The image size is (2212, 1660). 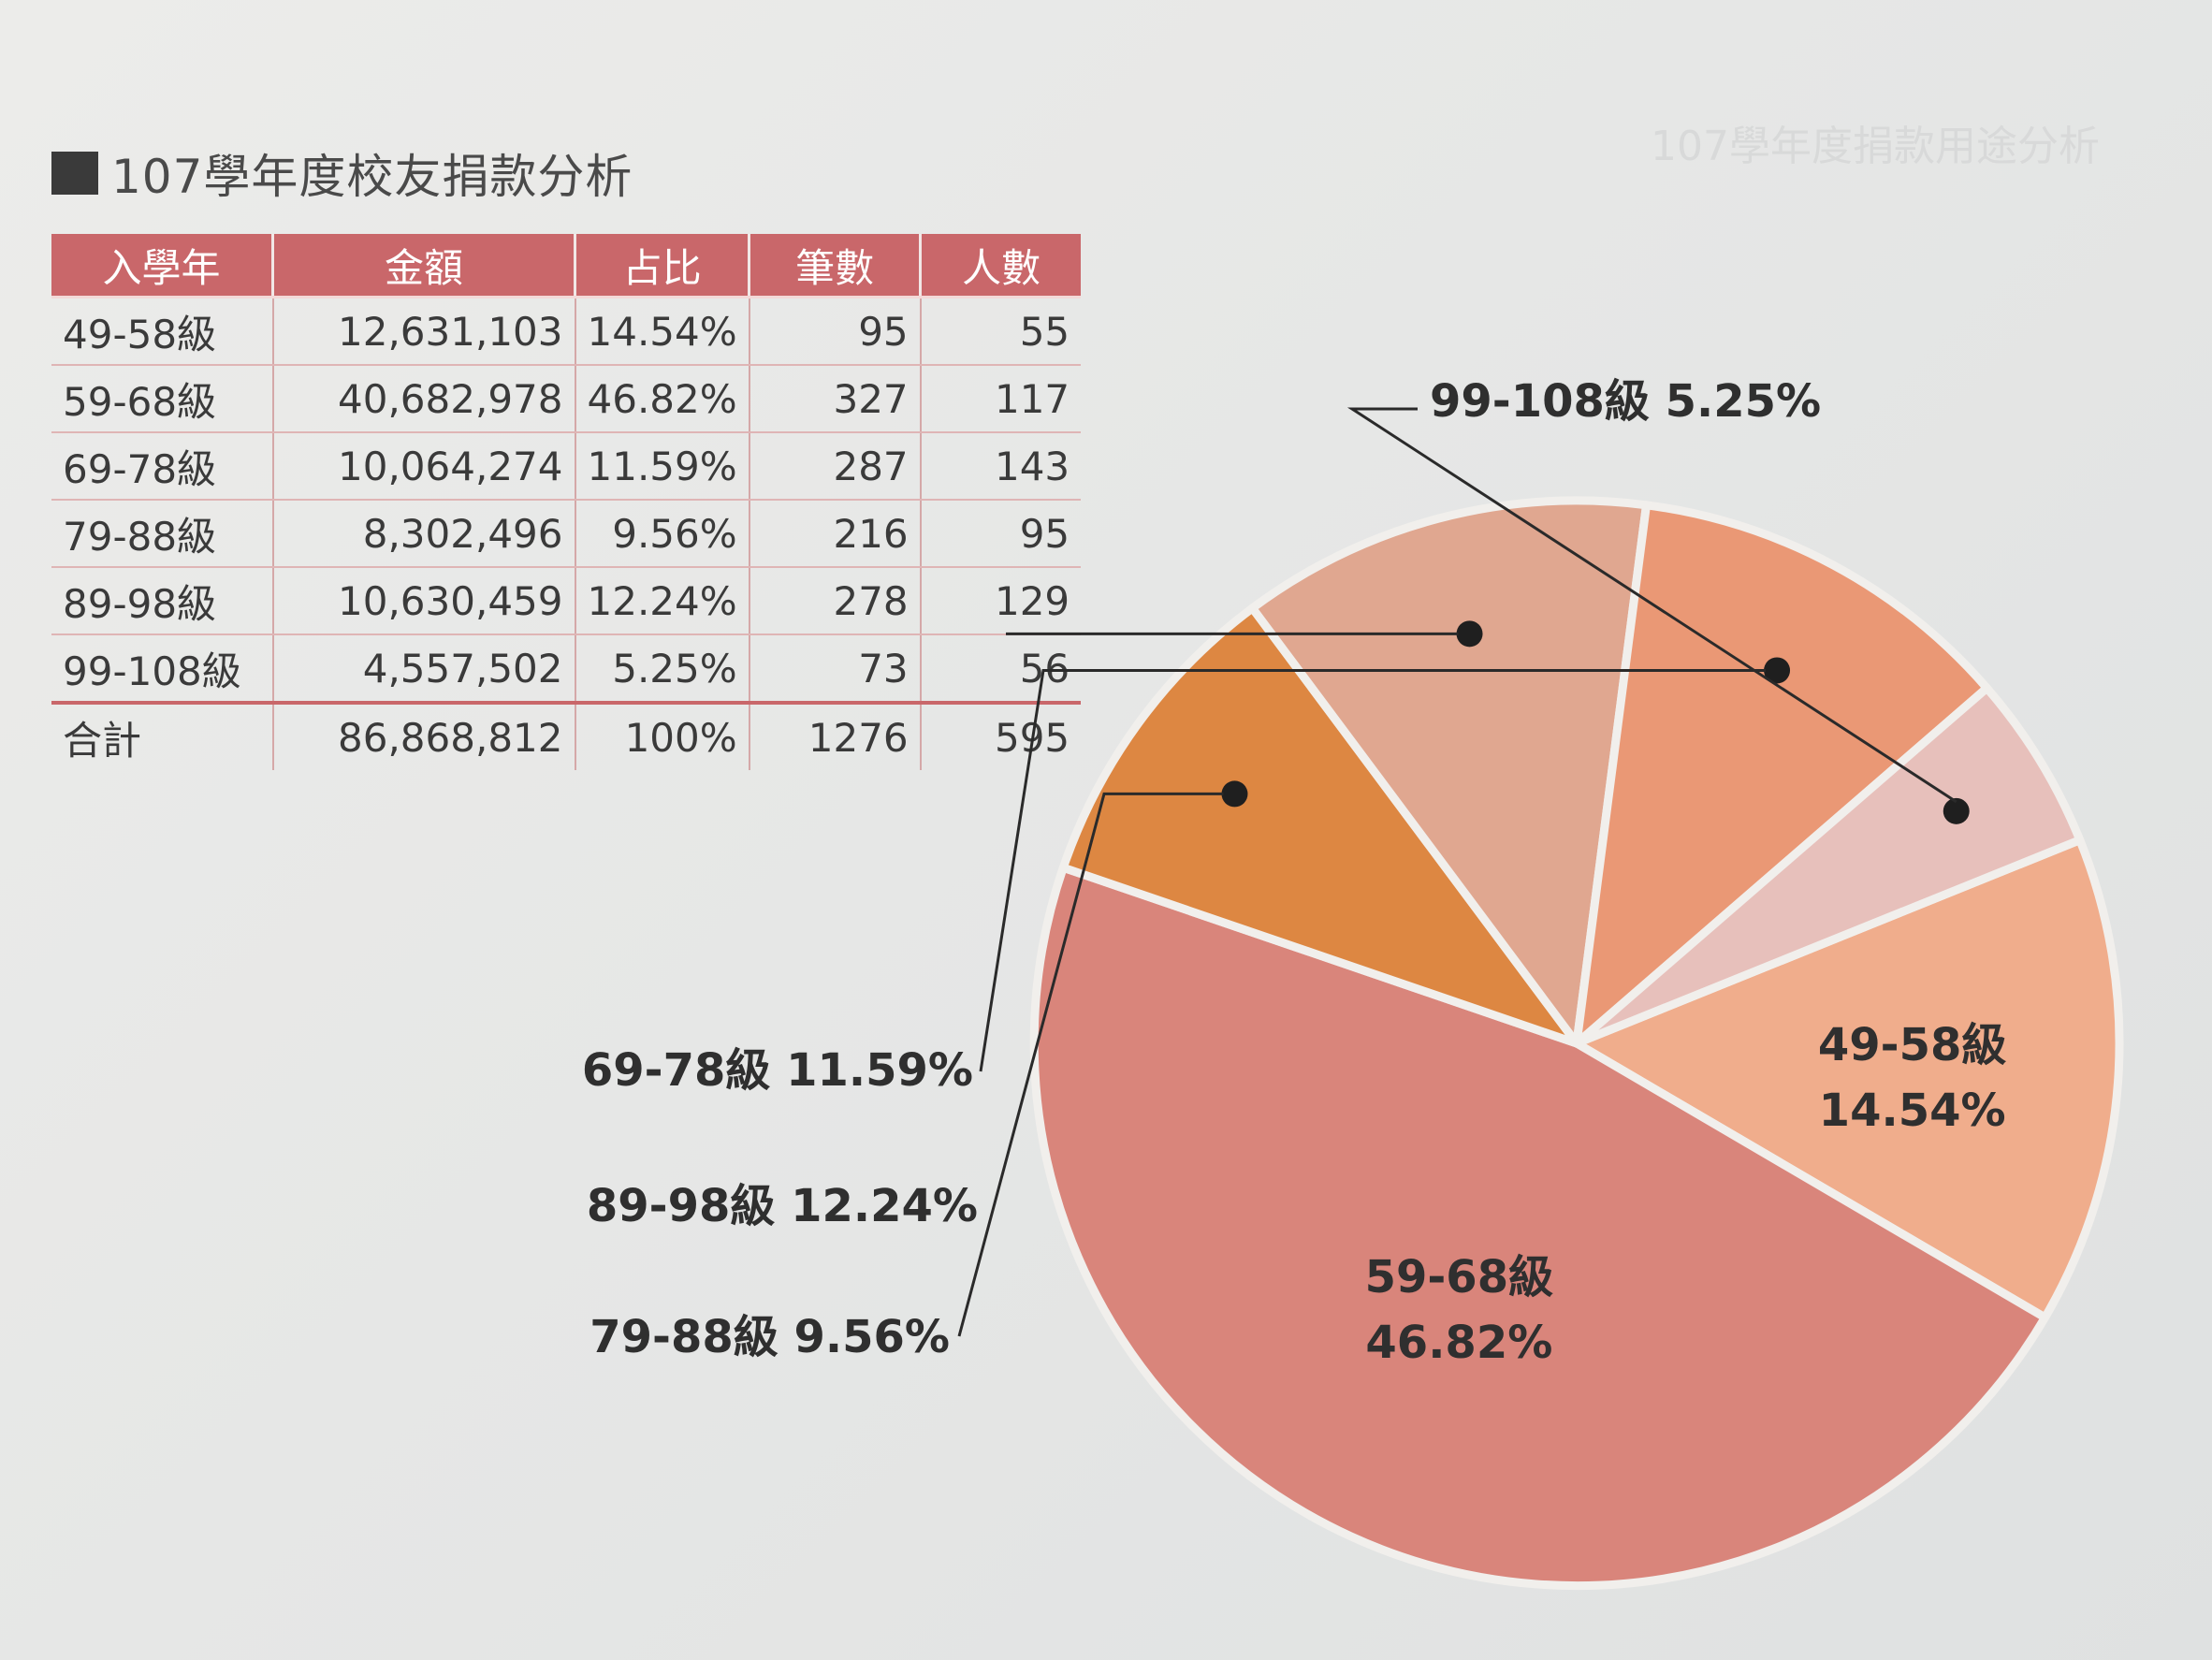 What do you see at coordinates (372, 177) in the screenshot?
I see `page-title: 107學年度校友捐款分析` at bounding box center [372, 177].